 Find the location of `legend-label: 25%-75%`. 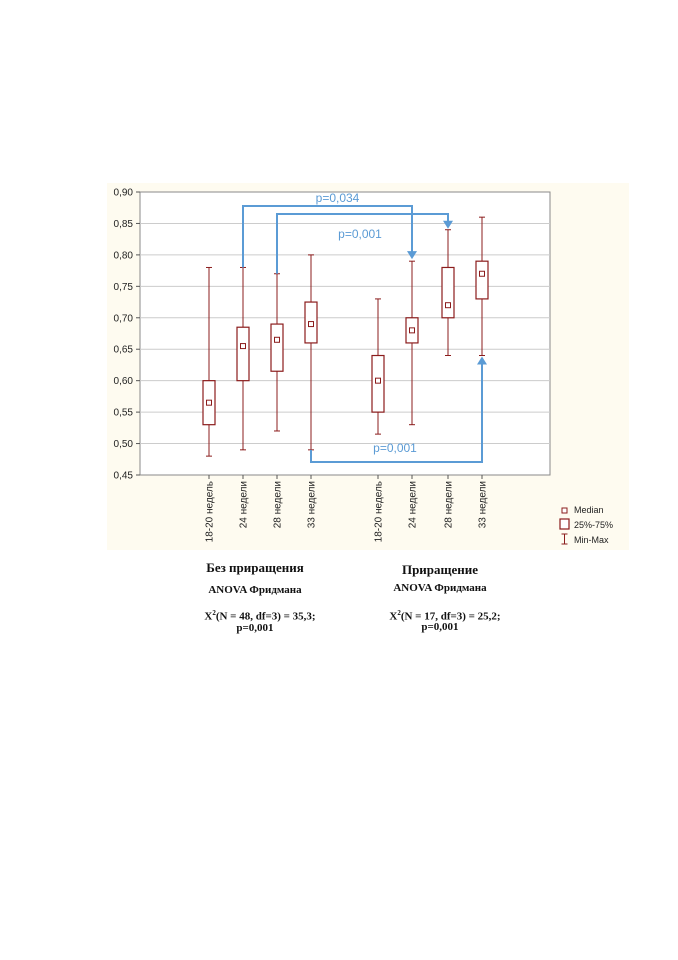

legend-label: 25%-75% is located at coordinates (593, 525).